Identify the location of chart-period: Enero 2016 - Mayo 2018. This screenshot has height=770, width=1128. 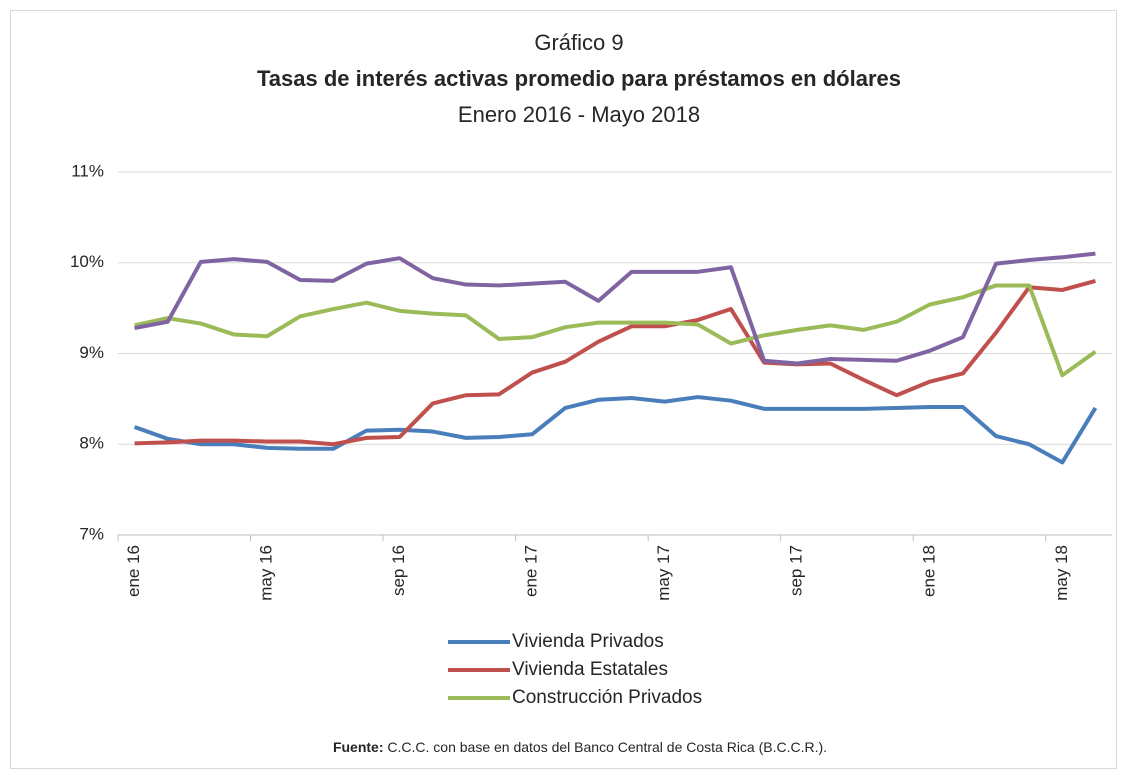
(579, 114).